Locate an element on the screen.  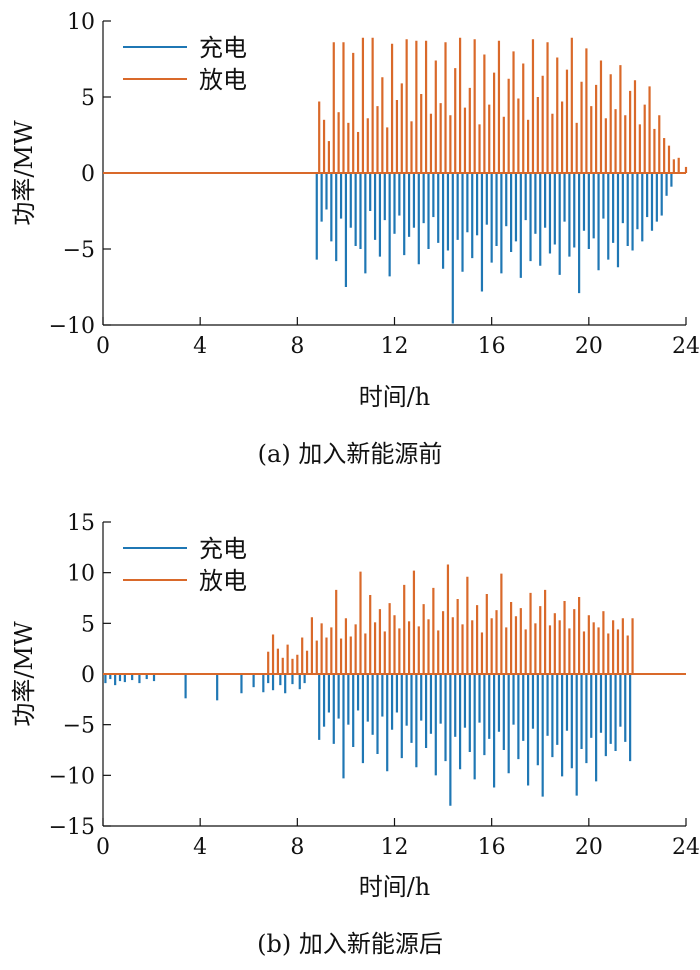
y-tick-label: 15 is located at coordinates (81, 523).